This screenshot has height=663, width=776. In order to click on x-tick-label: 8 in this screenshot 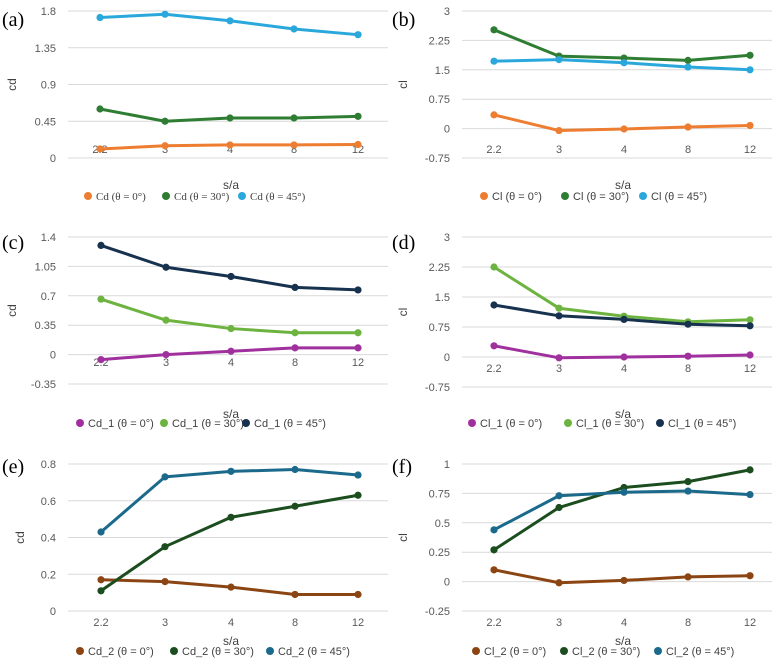, I will do `click(295, 623)`.